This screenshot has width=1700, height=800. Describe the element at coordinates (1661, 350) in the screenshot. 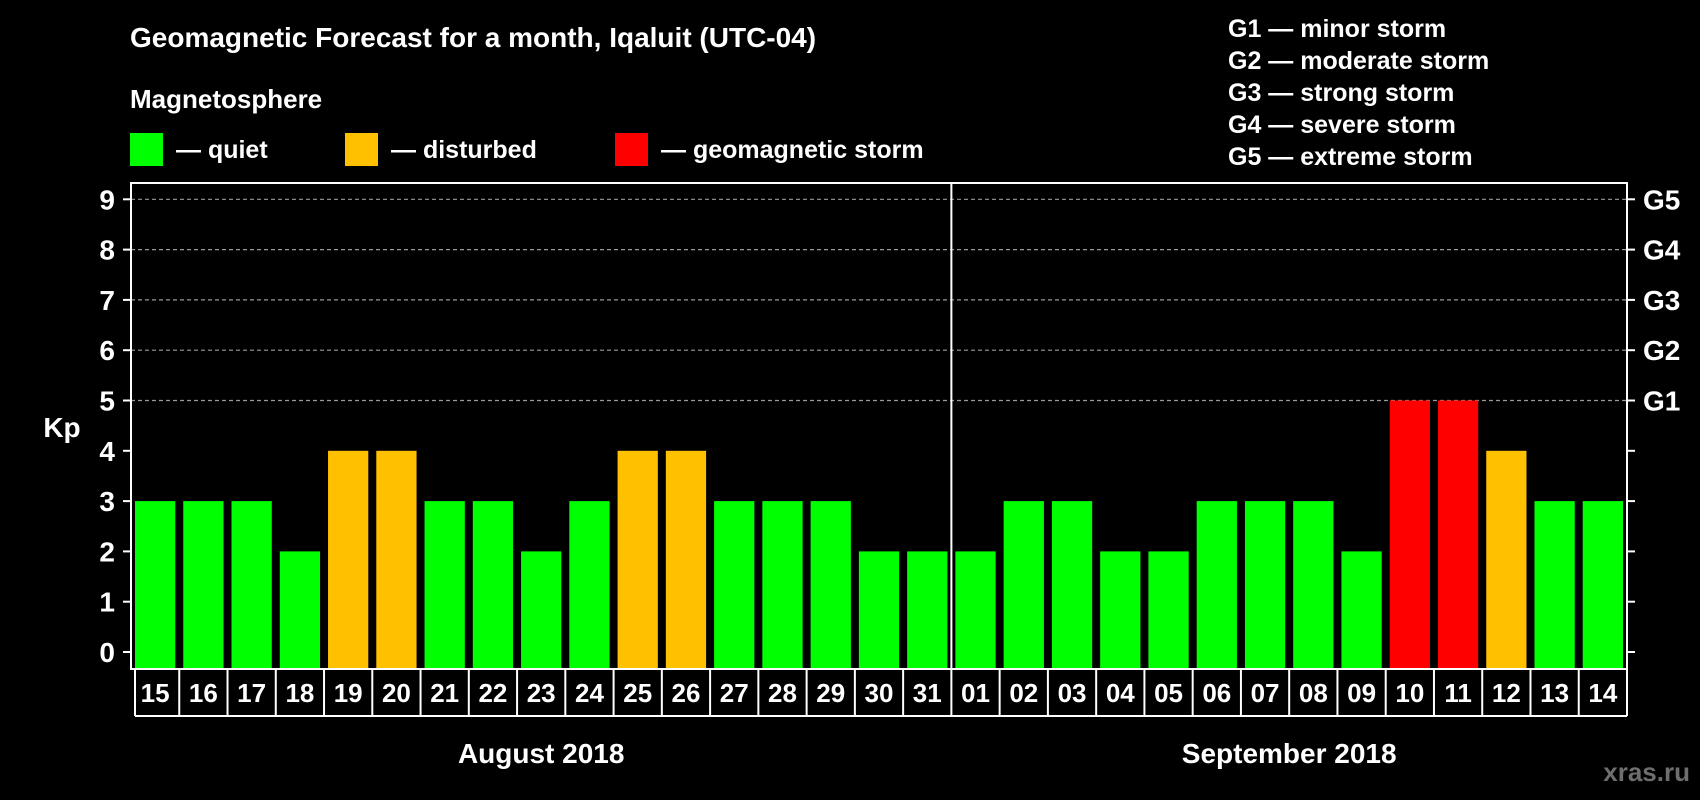

I see `right-axis-label-g2: G2` at that location.